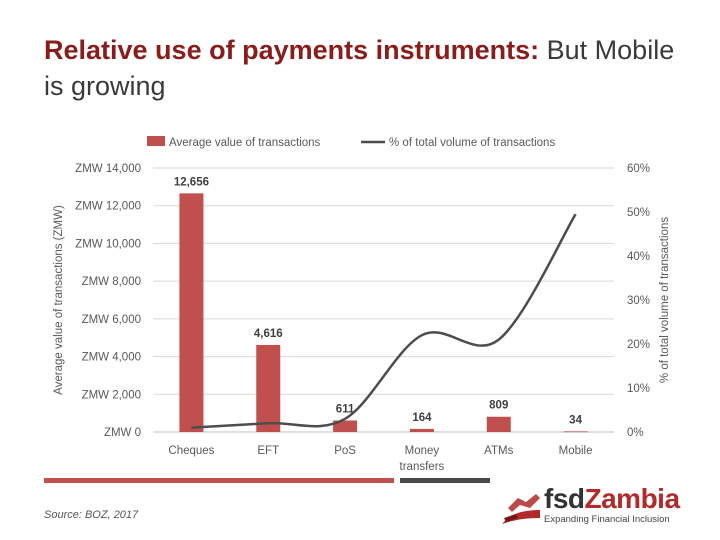  What do you see at coordinates (665, 300) in the screenshot?
I see `y2-axis-title: % of total volume of transactions` at bounding box center [665, 300].